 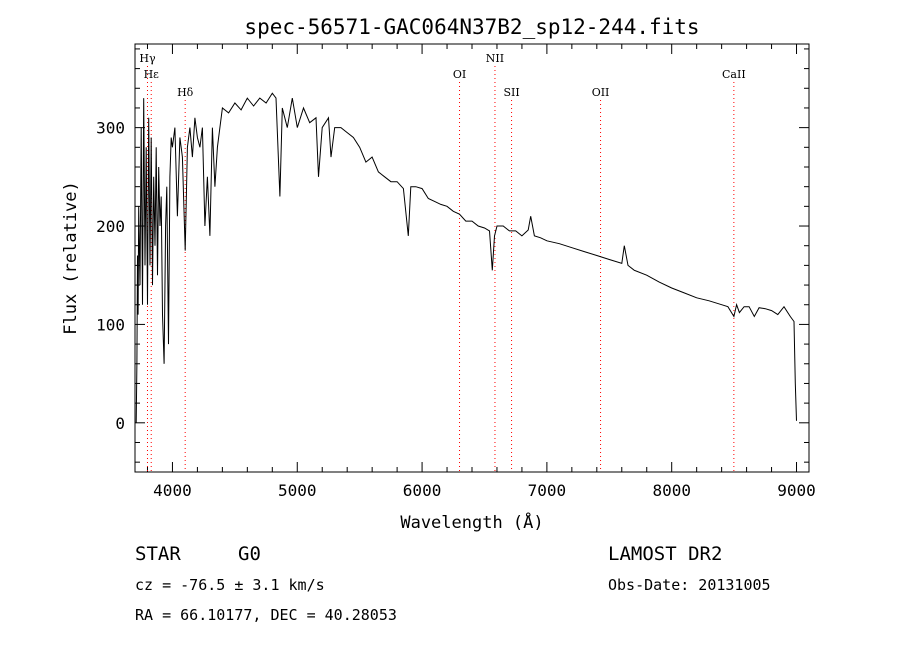 What do you see at coordinates (734, 74) in the screenshot?
I see `line-label-CaII: CaII` at bounding box center [734, 74].